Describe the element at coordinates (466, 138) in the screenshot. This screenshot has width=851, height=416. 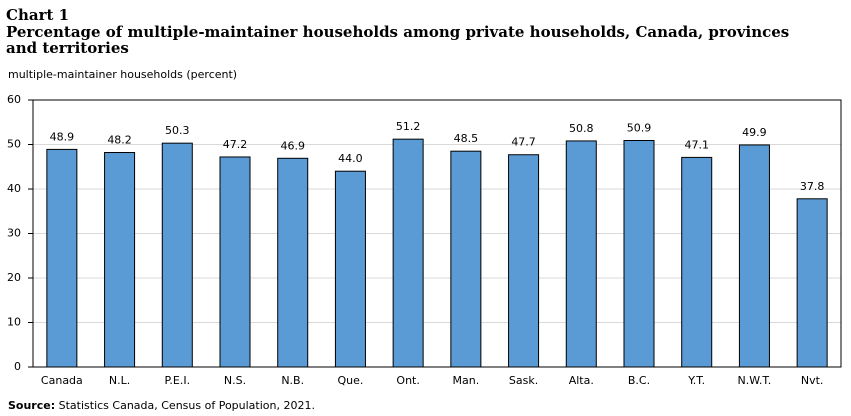
I see `value-label: 48.5` at that location.